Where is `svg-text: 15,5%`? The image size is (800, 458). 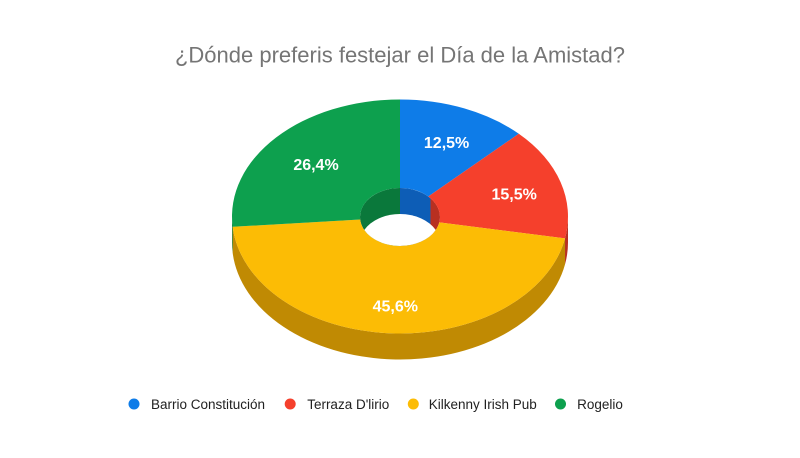 svg-text: 15,5% is located at coordinates (514, 195).